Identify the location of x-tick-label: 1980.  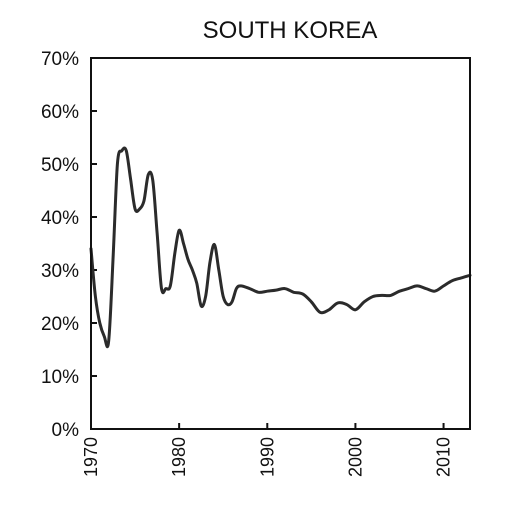
(179, 457).